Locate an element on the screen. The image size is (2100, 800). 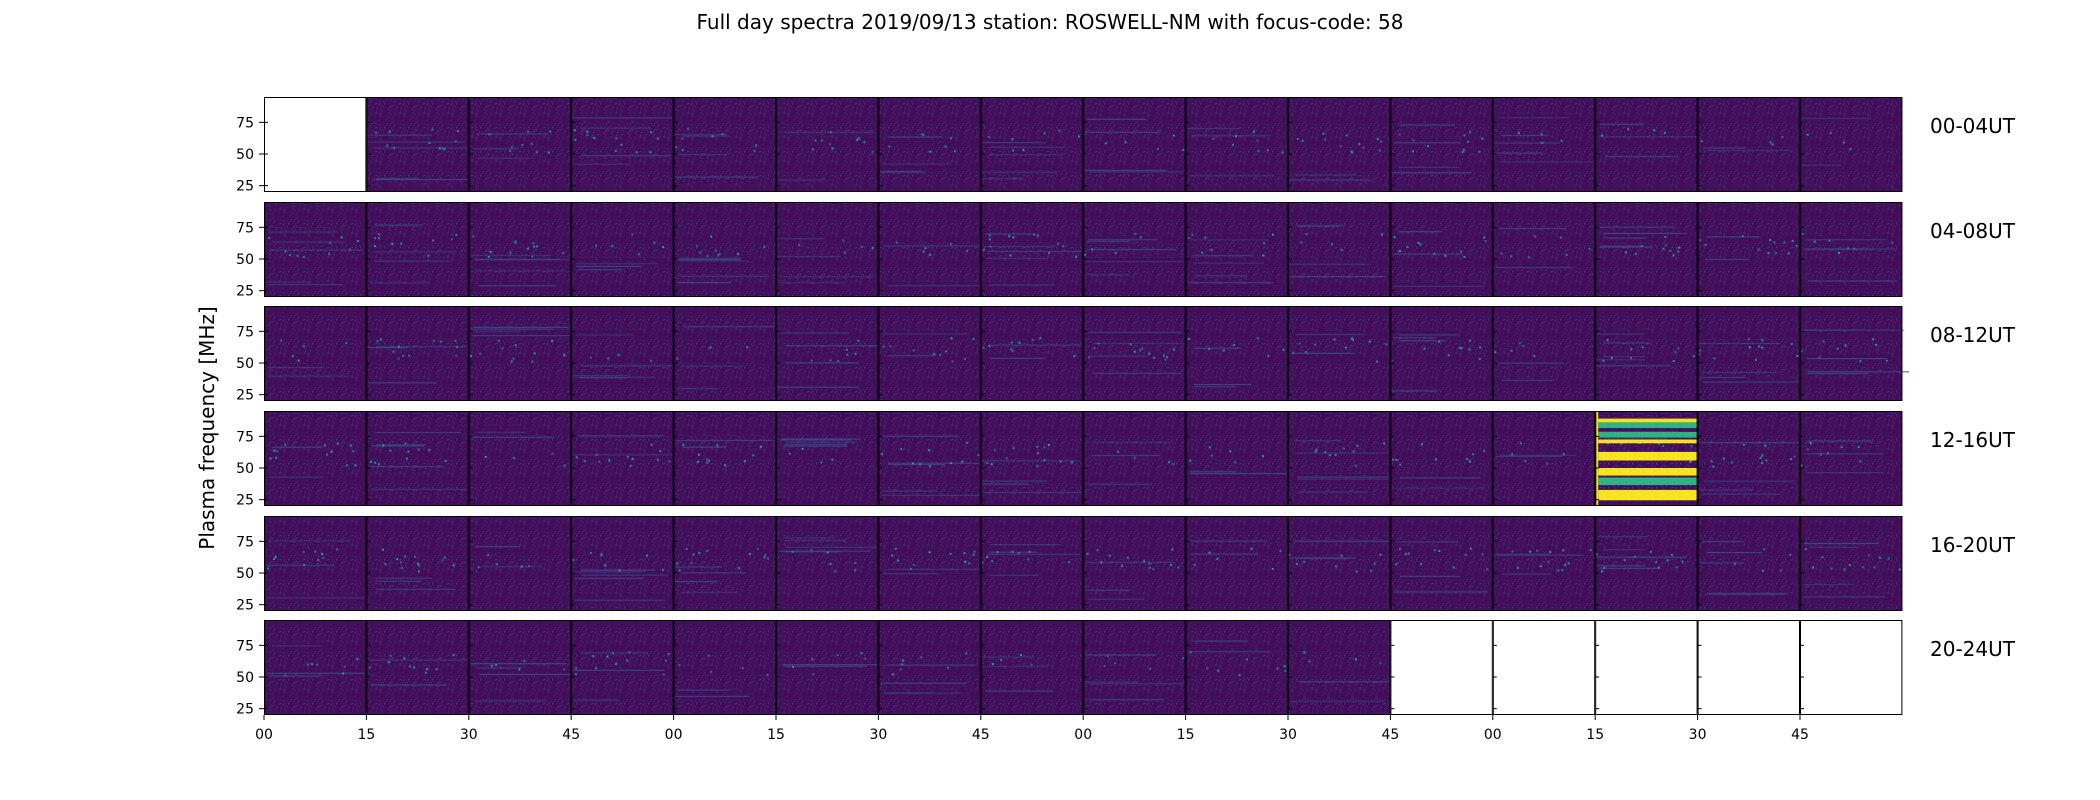
strong-band is located at coordinates (1648, 472).